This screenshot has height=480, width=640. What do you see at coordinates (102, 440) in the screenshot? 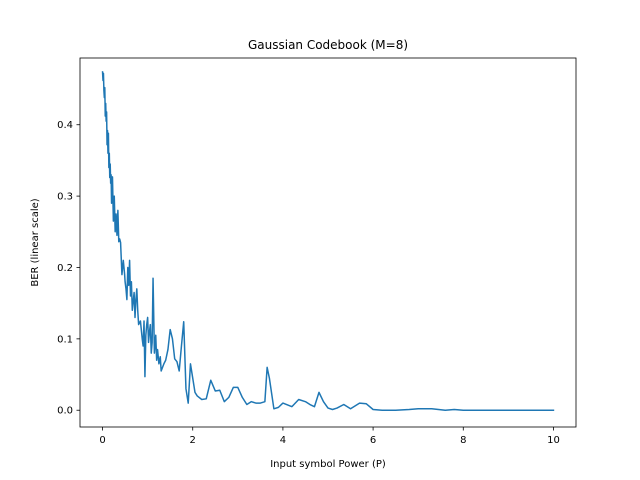
I see `x-tick-label: 0` at bounding box center [102, 440].